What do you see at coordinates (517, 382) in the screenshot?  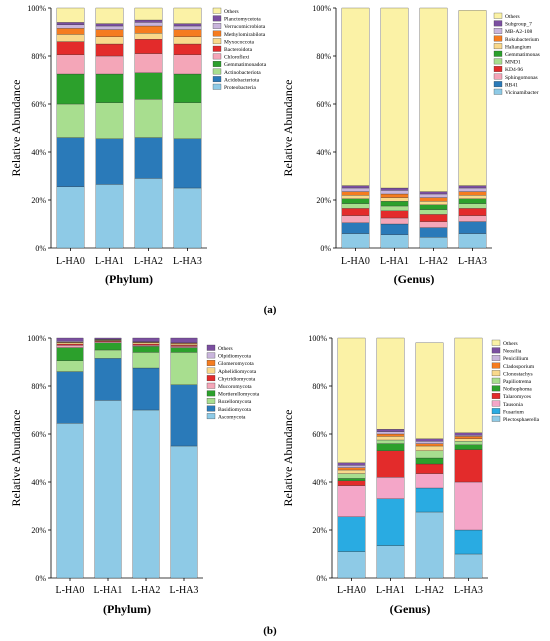 I see `legend-label: Papiliotrema` at bounding box center [517, 382].